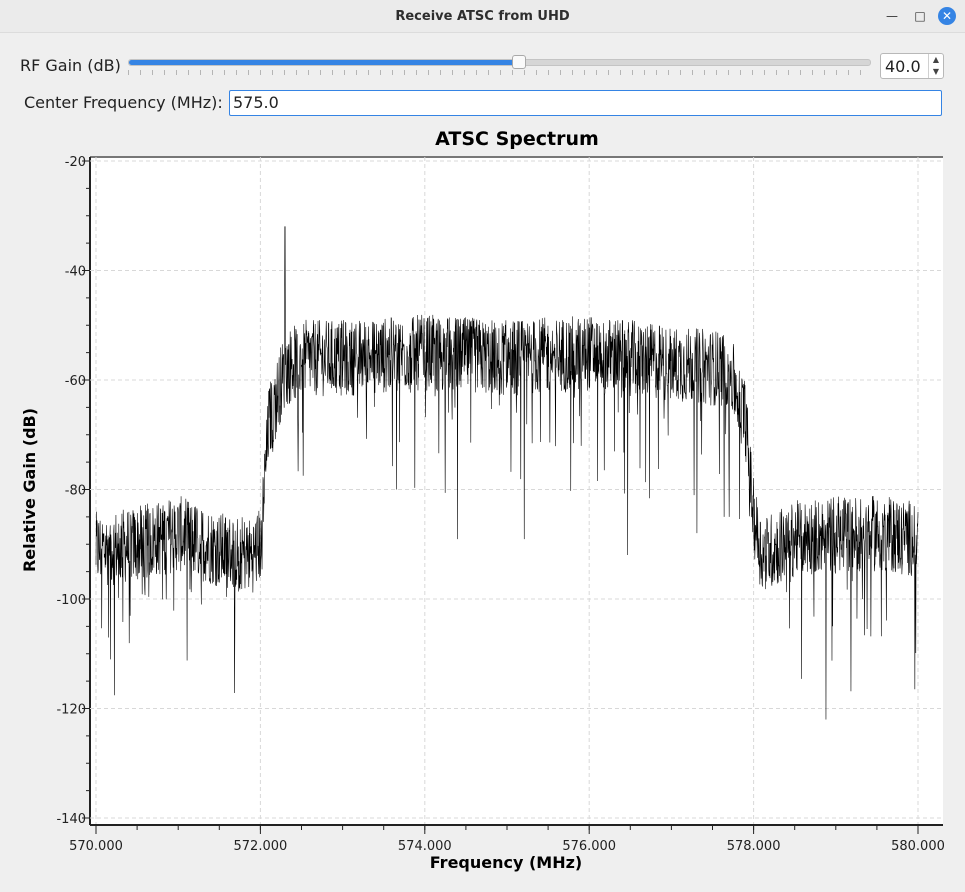 This screenshot has height=892, width=965. What do you see at coordinates (75, 381) in the screenshot?
I see `y-tick-label: -60` at bounding box center [75, 381].